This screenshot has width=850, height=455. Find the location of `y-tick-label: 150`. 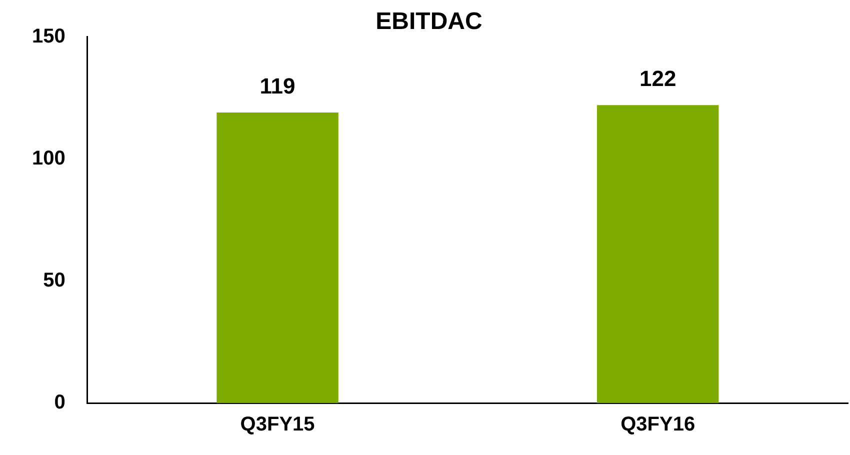

y-tick-label: 150 is located at coordinates (49, 36).